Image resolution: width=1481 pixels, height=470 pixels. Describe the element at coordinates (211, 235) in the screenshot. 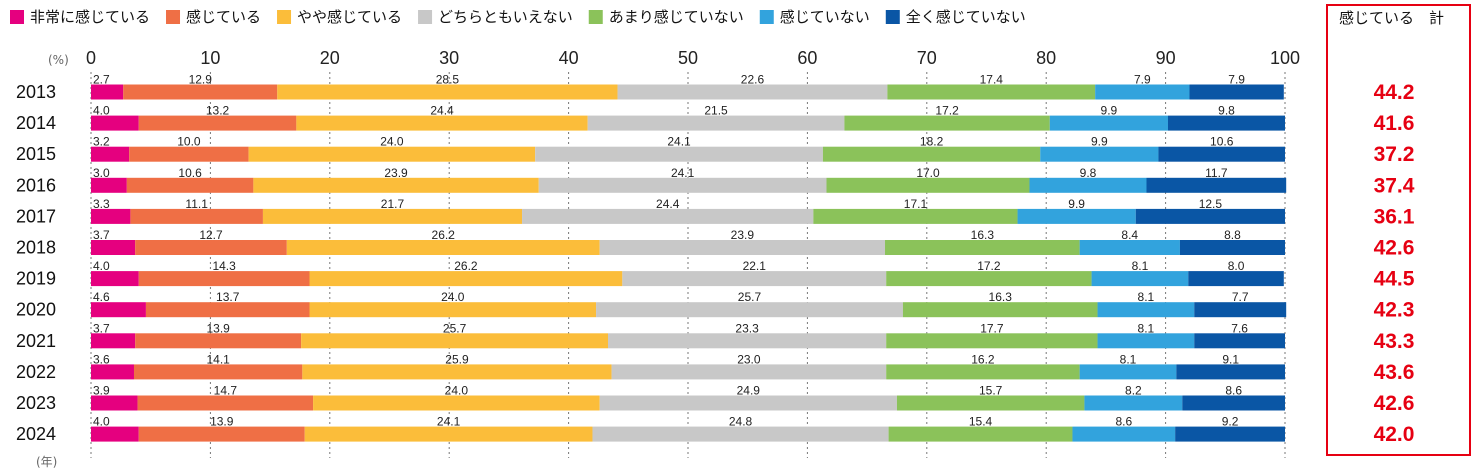

I see `data-label-2018-2: 12.7` at that location.